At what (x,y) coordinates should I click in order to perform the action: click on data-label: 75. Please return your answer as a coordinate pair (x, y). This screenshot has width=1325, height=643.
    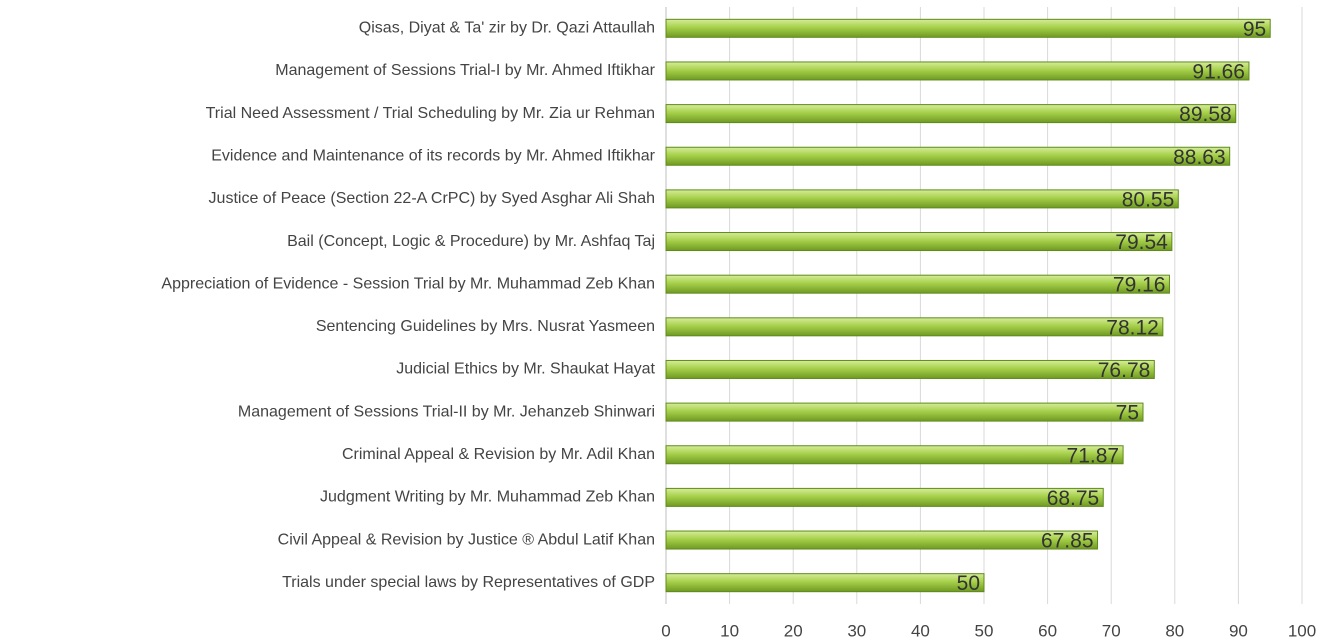
    Looking at the image, I should click on (1127, 413).